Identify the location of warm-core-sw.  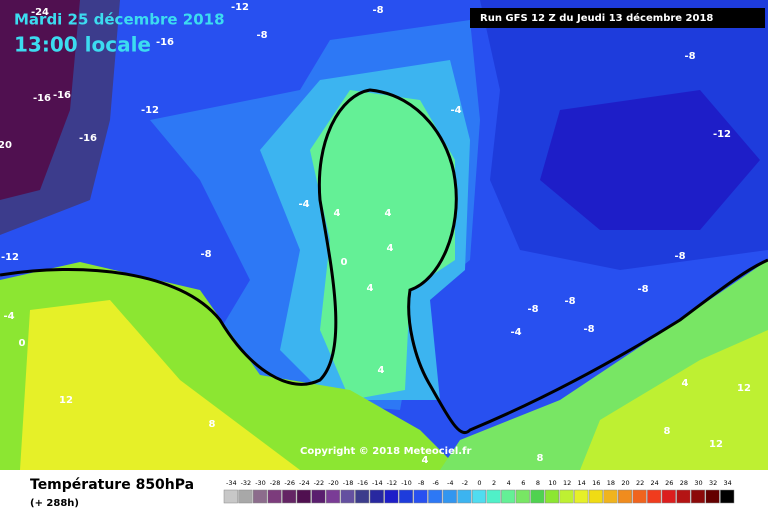
(160, 385).